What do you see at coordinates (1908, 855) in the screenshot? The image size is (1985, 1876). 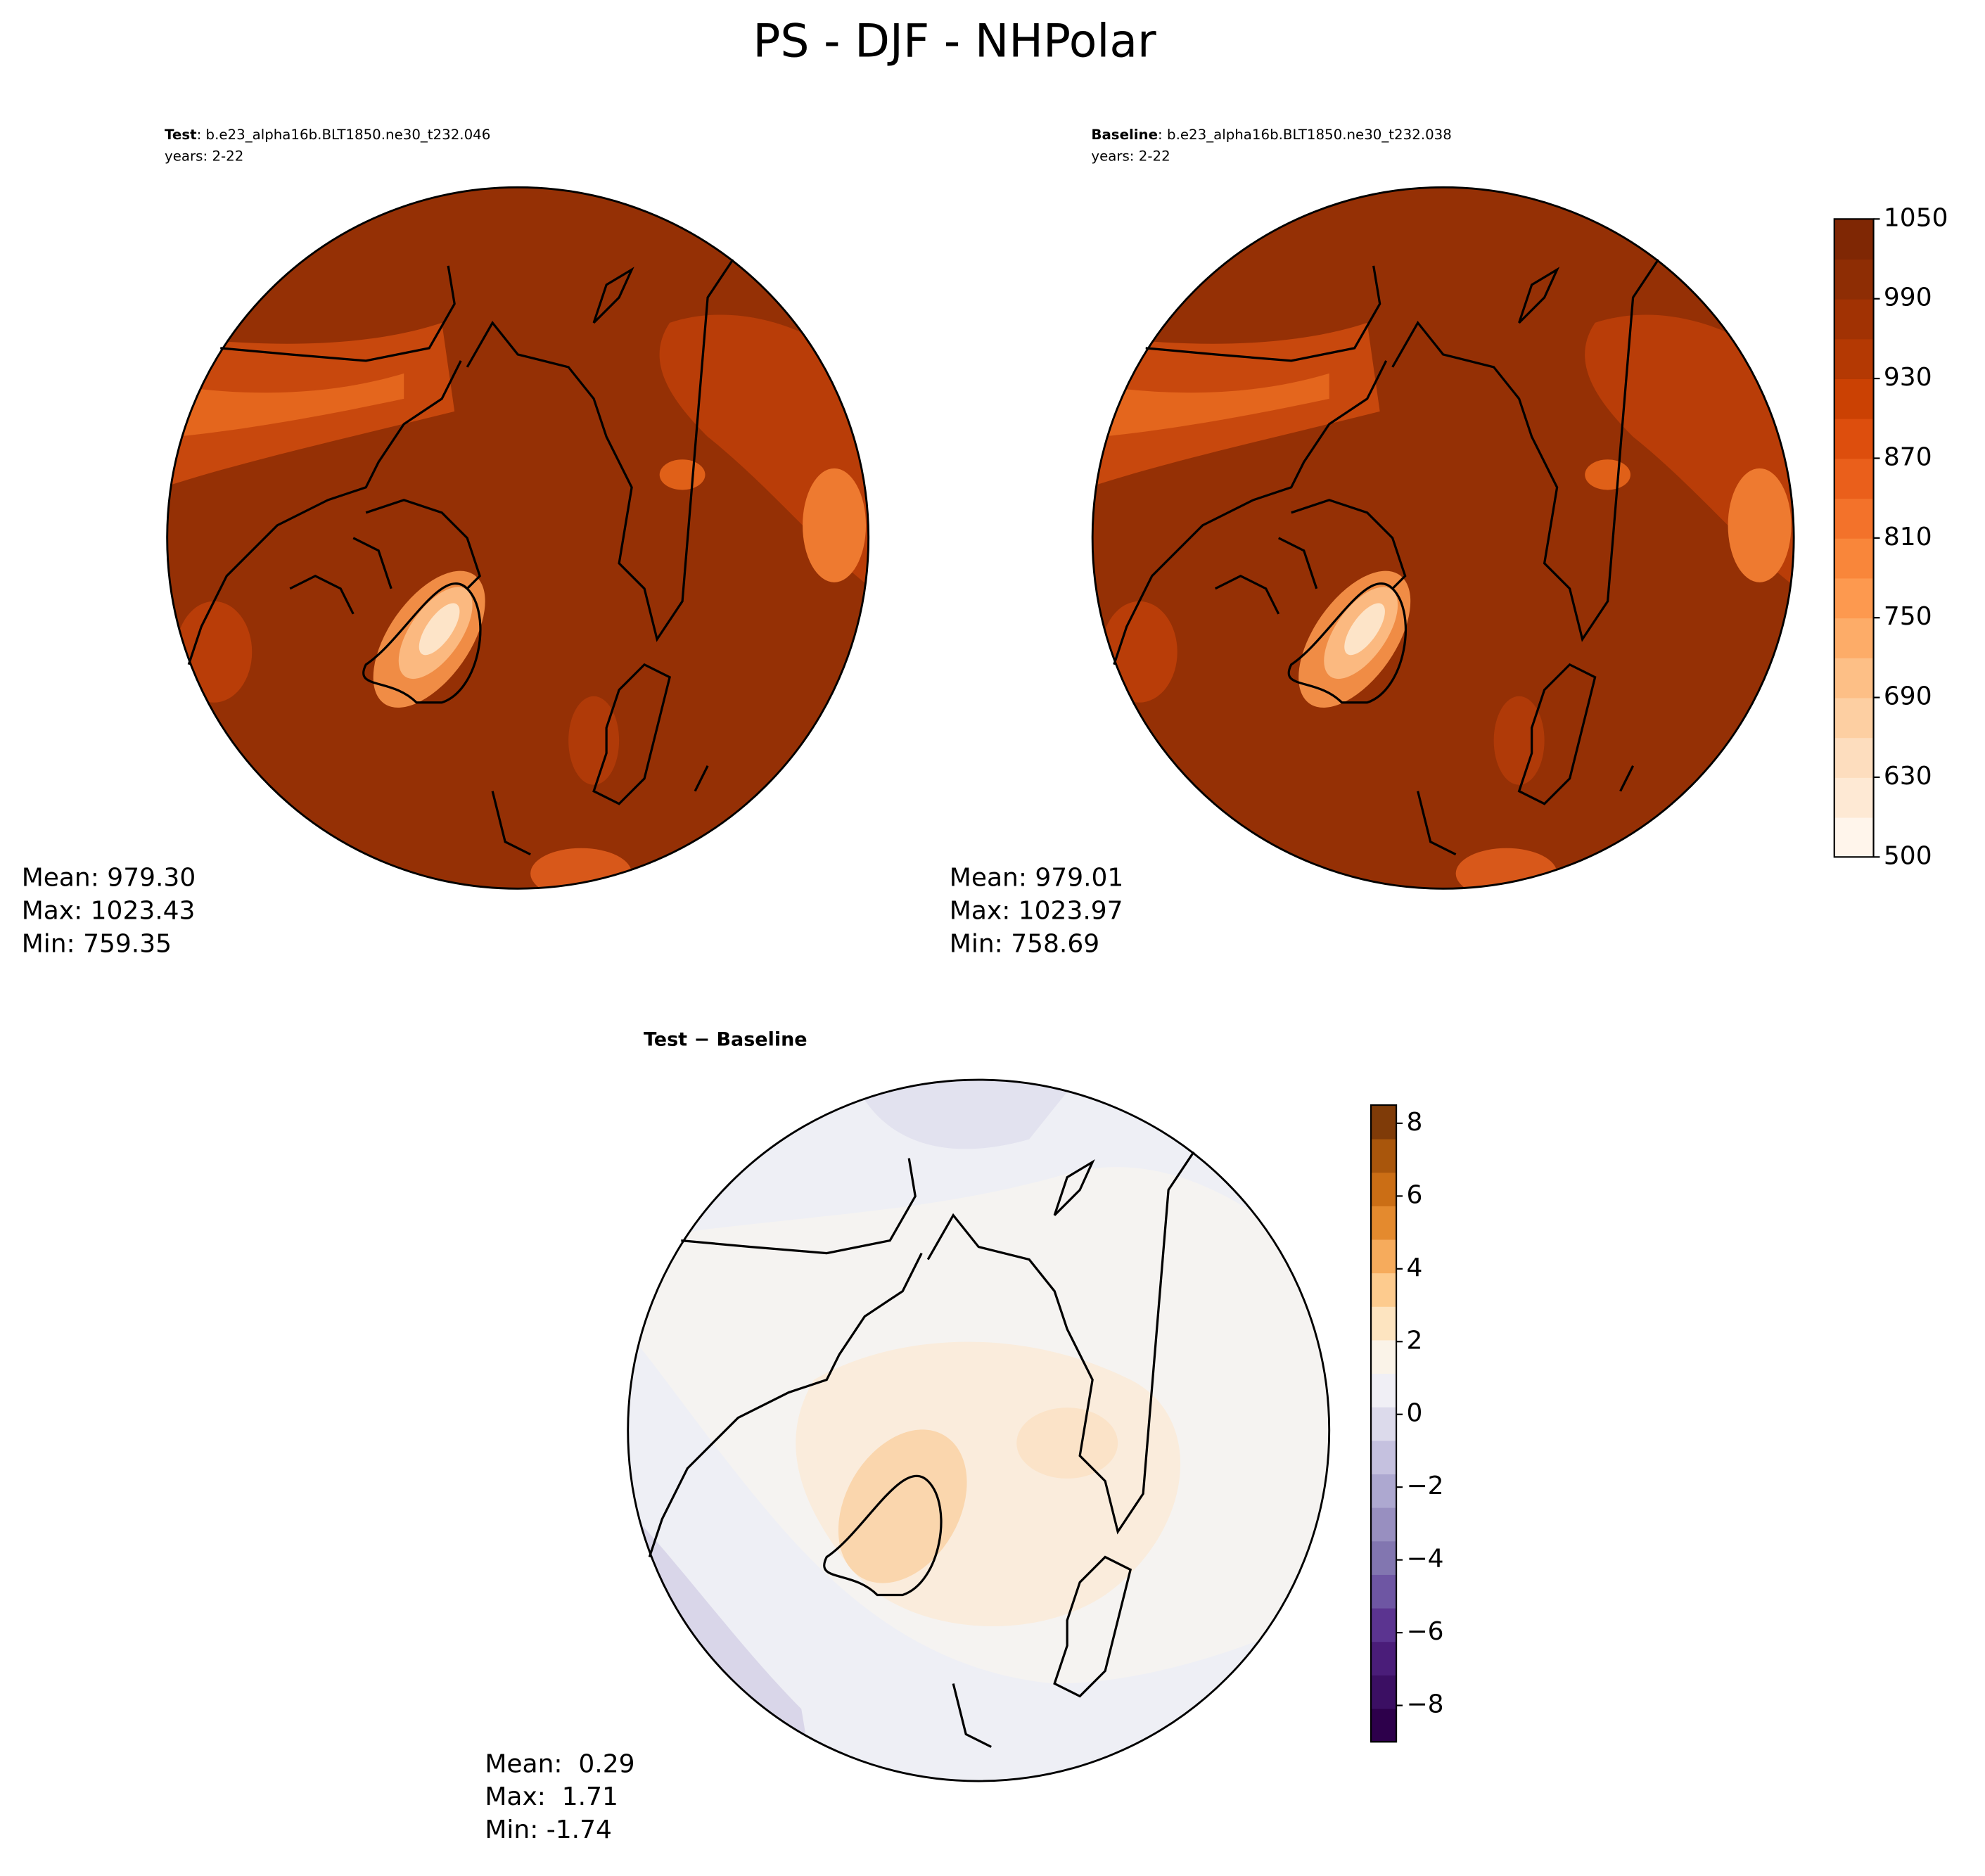 I see `colorbar-tick-label: 500` at bounding box center [1908, 855].